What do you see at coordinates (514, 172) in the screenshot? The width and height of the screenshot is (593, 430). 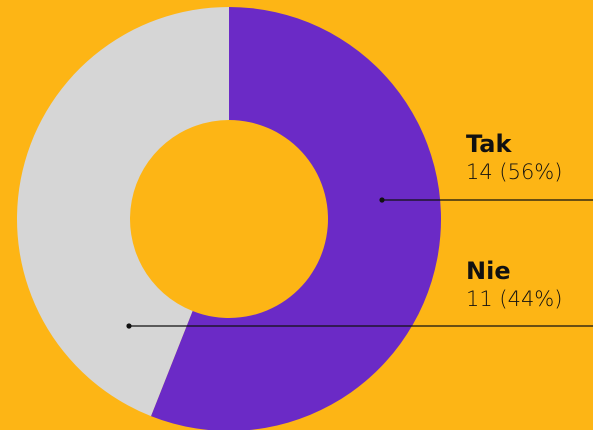 I see `legend-value-tak: 14 (56%)` at bounding box center [514, 172].